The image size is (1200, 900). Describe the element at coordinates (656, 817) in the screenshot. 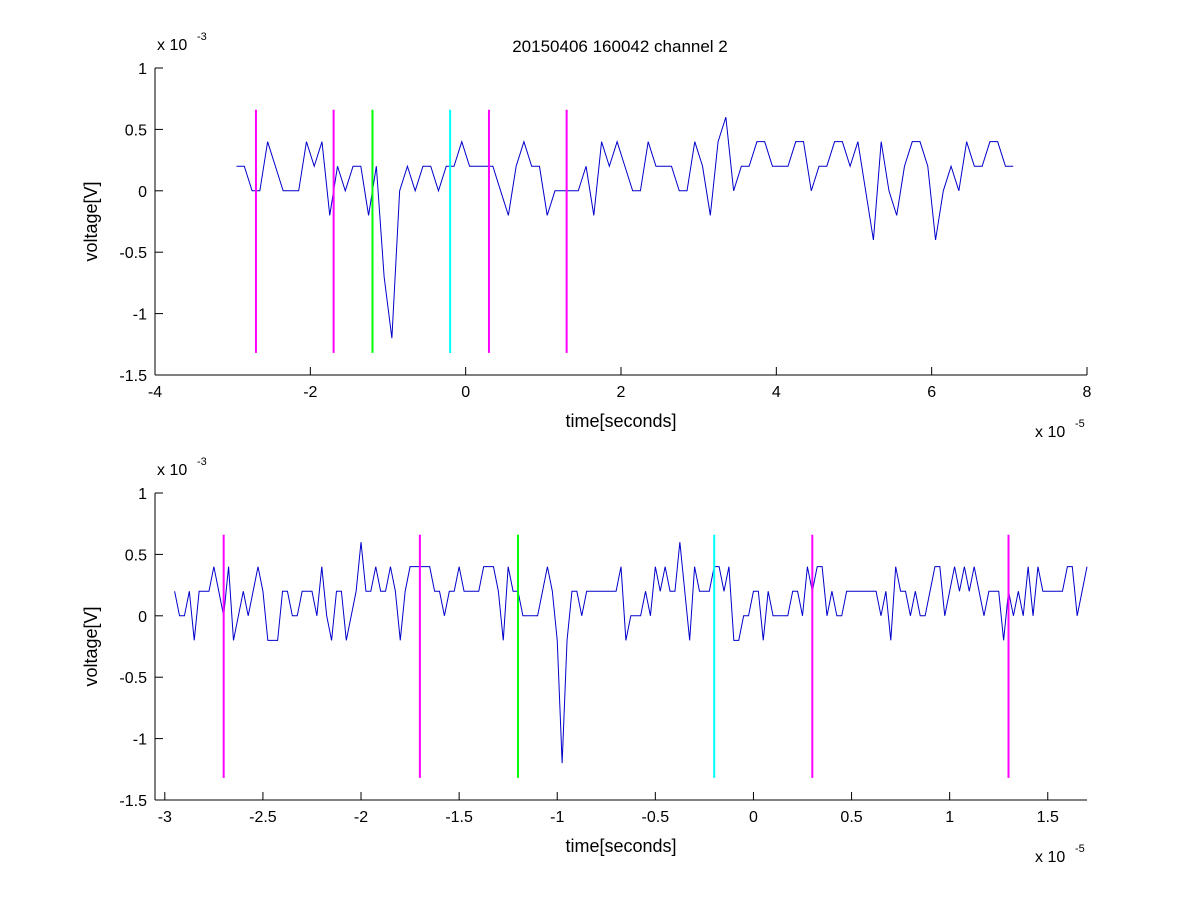

I see `x-tick-label: -0.5` at that location.